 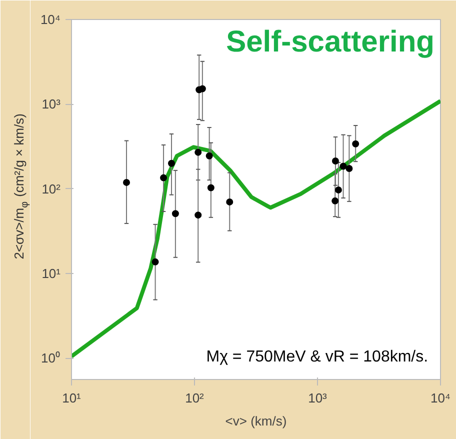 I want to click on chart-title: Self-scattering, so click(x=330, y=42).